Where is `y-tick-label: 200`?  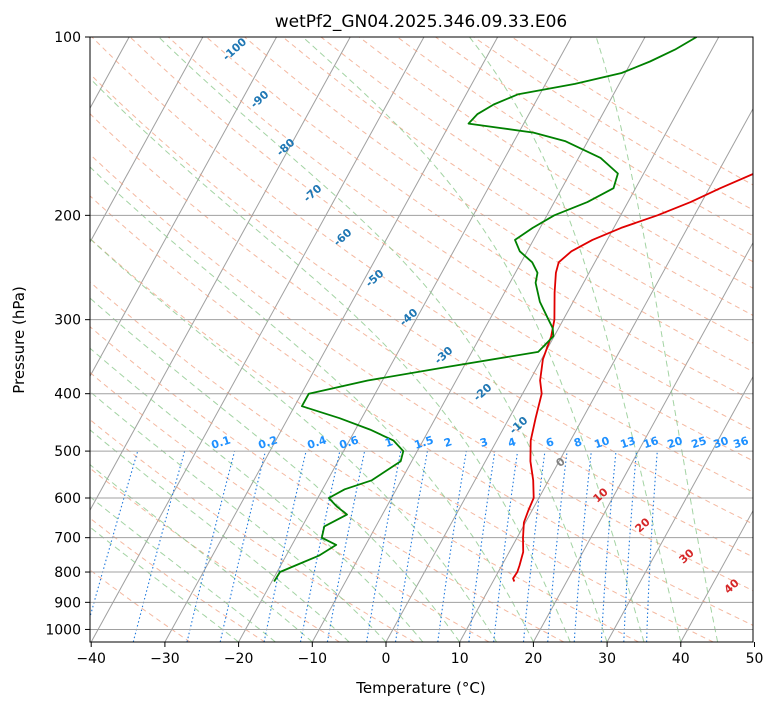 y-tick-label: 200 is located at coordinates (67, 216).